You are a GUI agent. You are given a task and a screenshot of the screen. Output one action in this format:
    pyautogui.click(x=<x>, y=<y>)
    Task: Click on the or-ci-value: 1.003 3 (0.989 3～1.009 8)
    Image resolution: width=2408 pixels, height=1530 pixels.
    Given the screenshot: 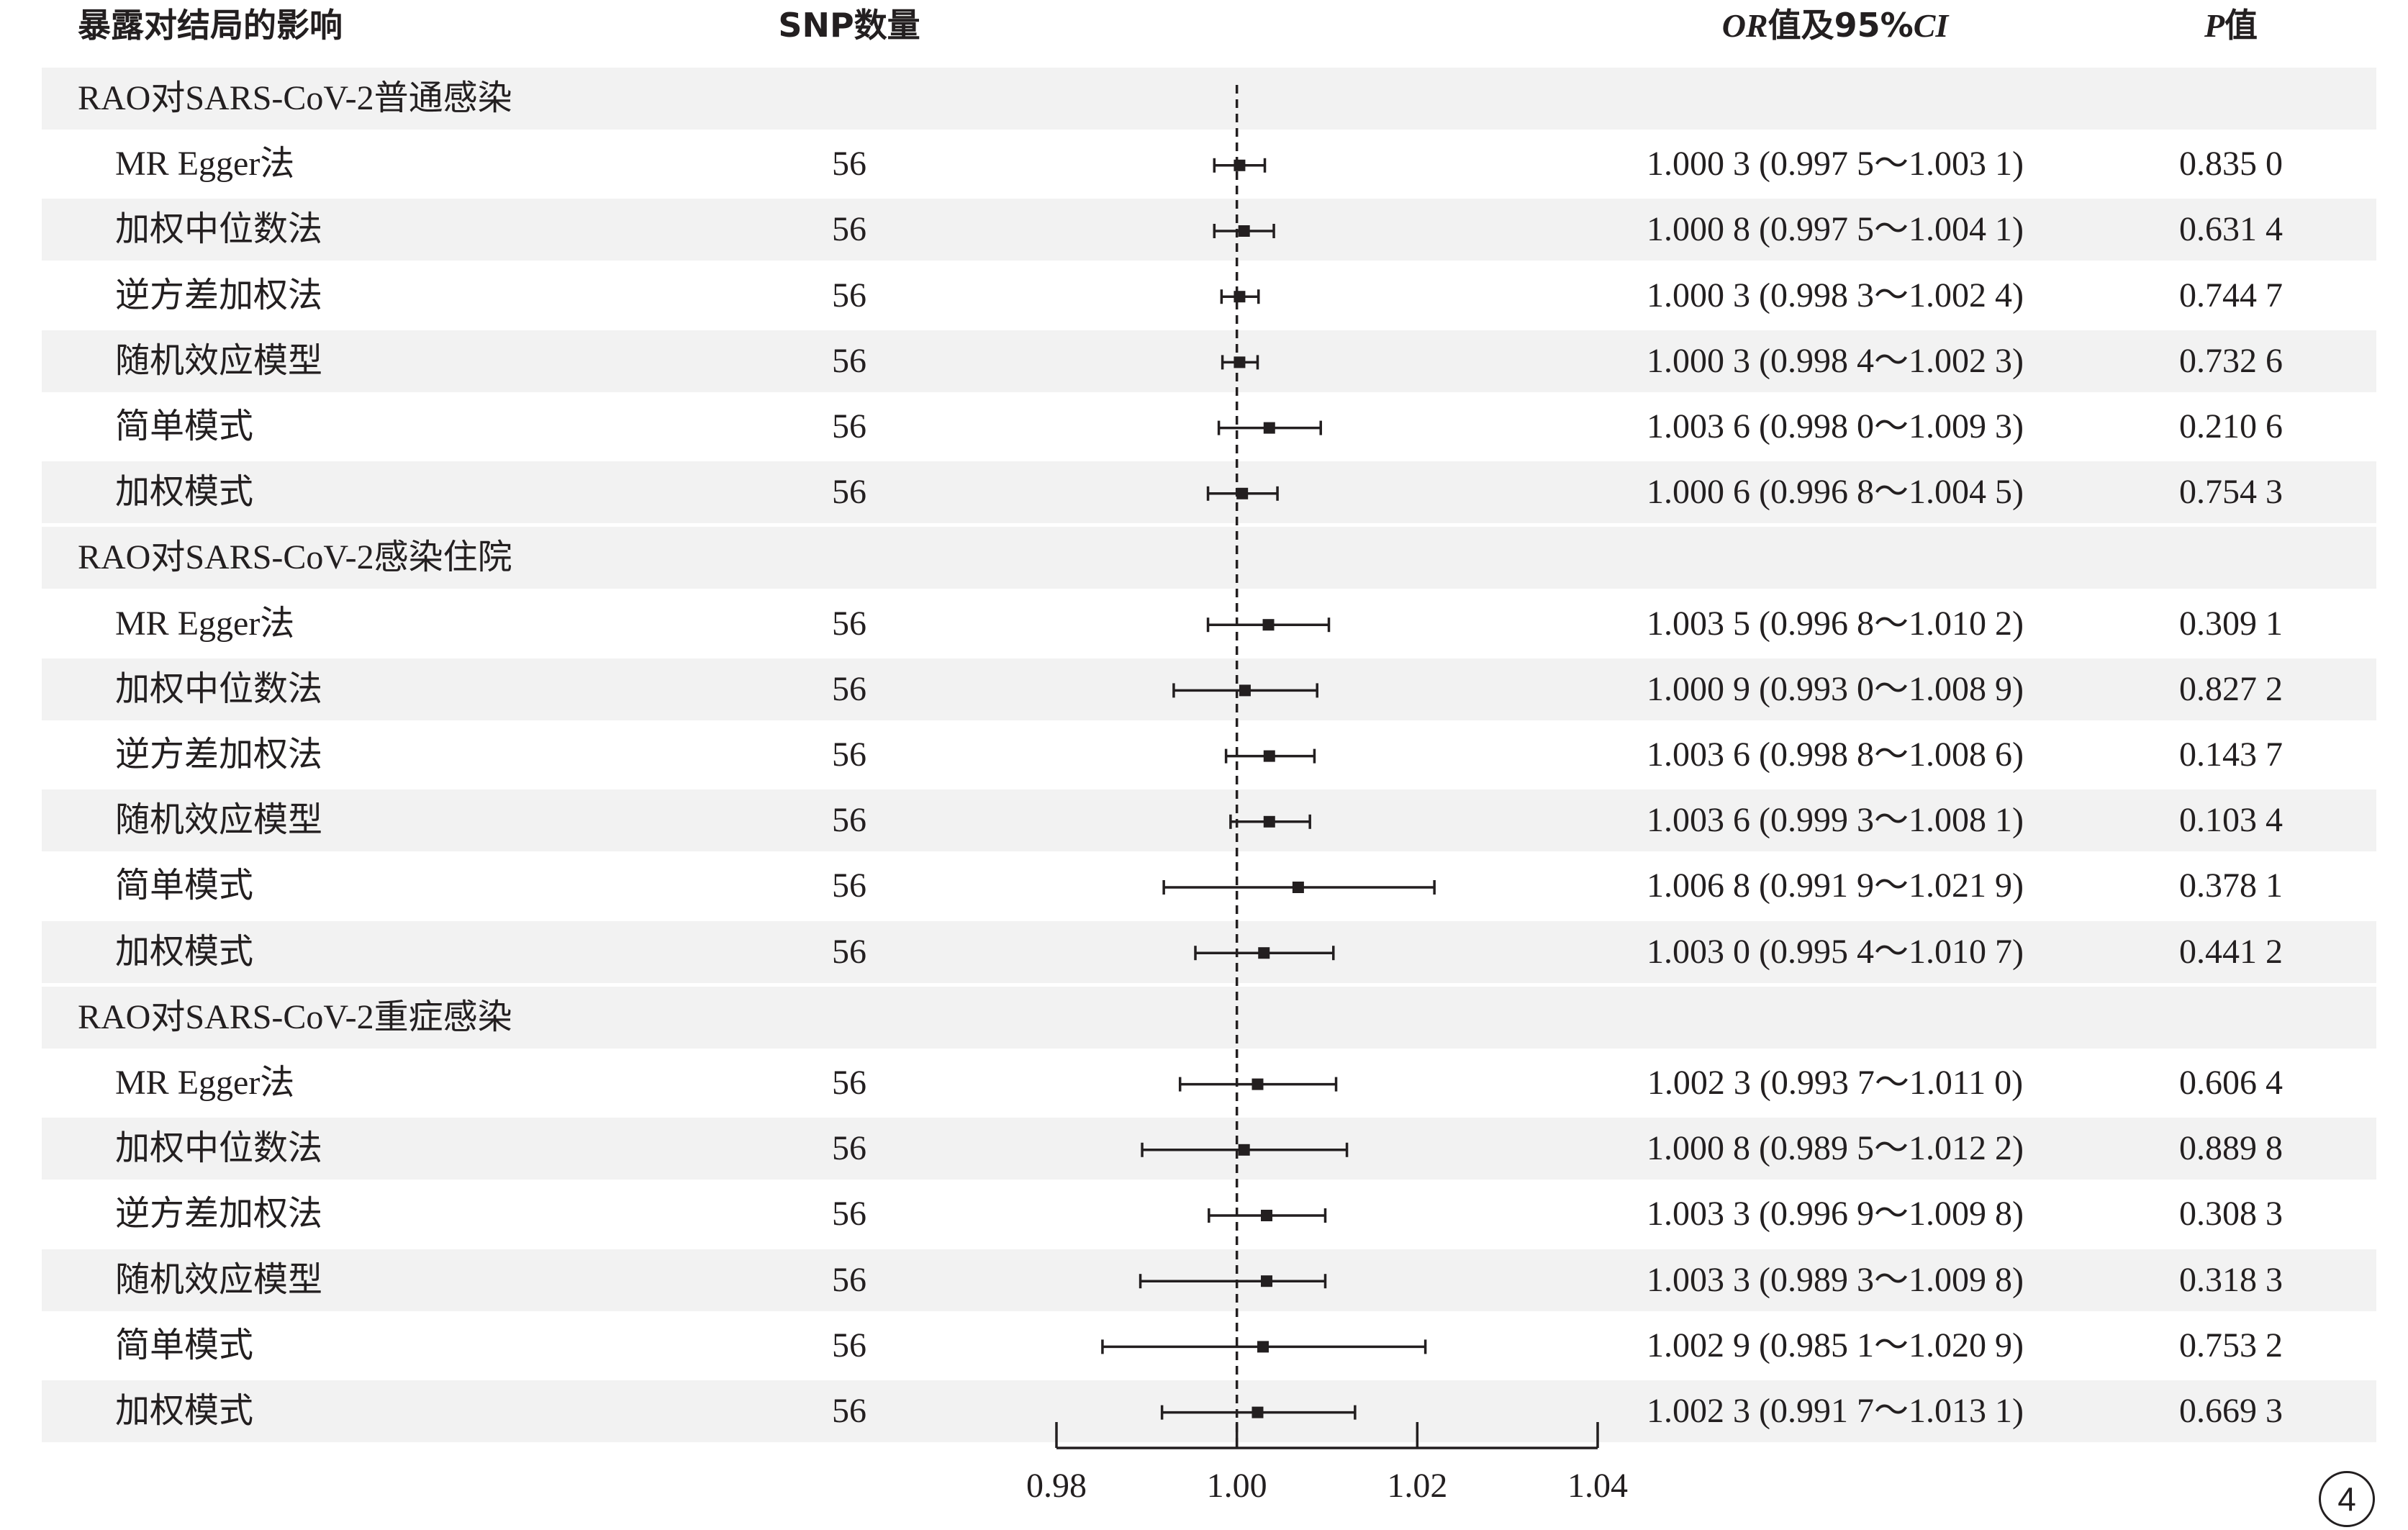 What is the action you would take?
    pyautogui.click(x=1836, y=1279)
    